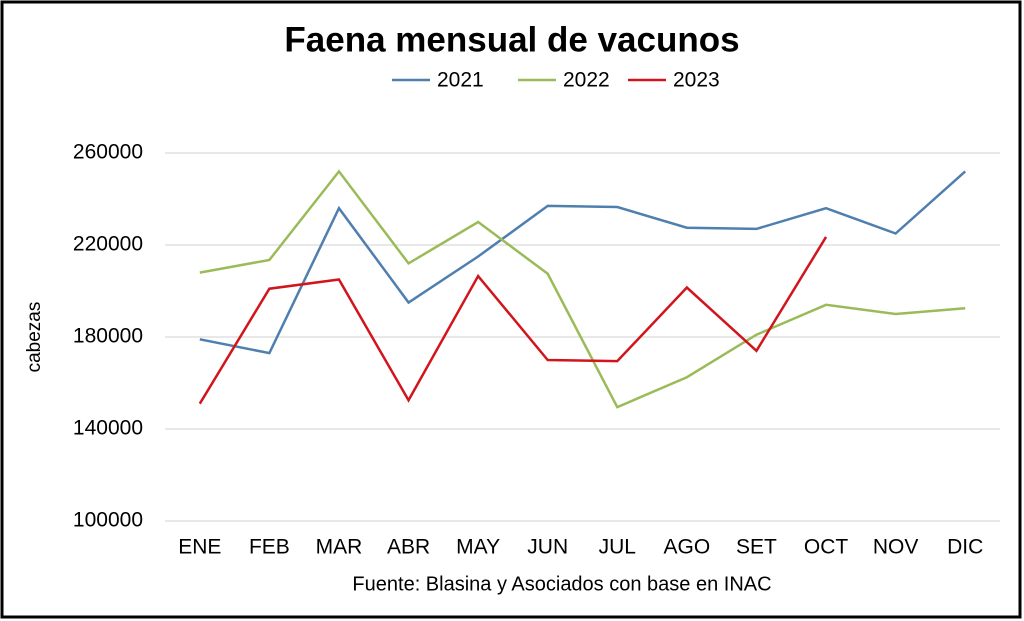 Image resolution: width=1024 pixels, height=621 pixels. Describe the element at coordinates (687, 547) in the screenshot. I see `x-tick-label: AGO` at that location.